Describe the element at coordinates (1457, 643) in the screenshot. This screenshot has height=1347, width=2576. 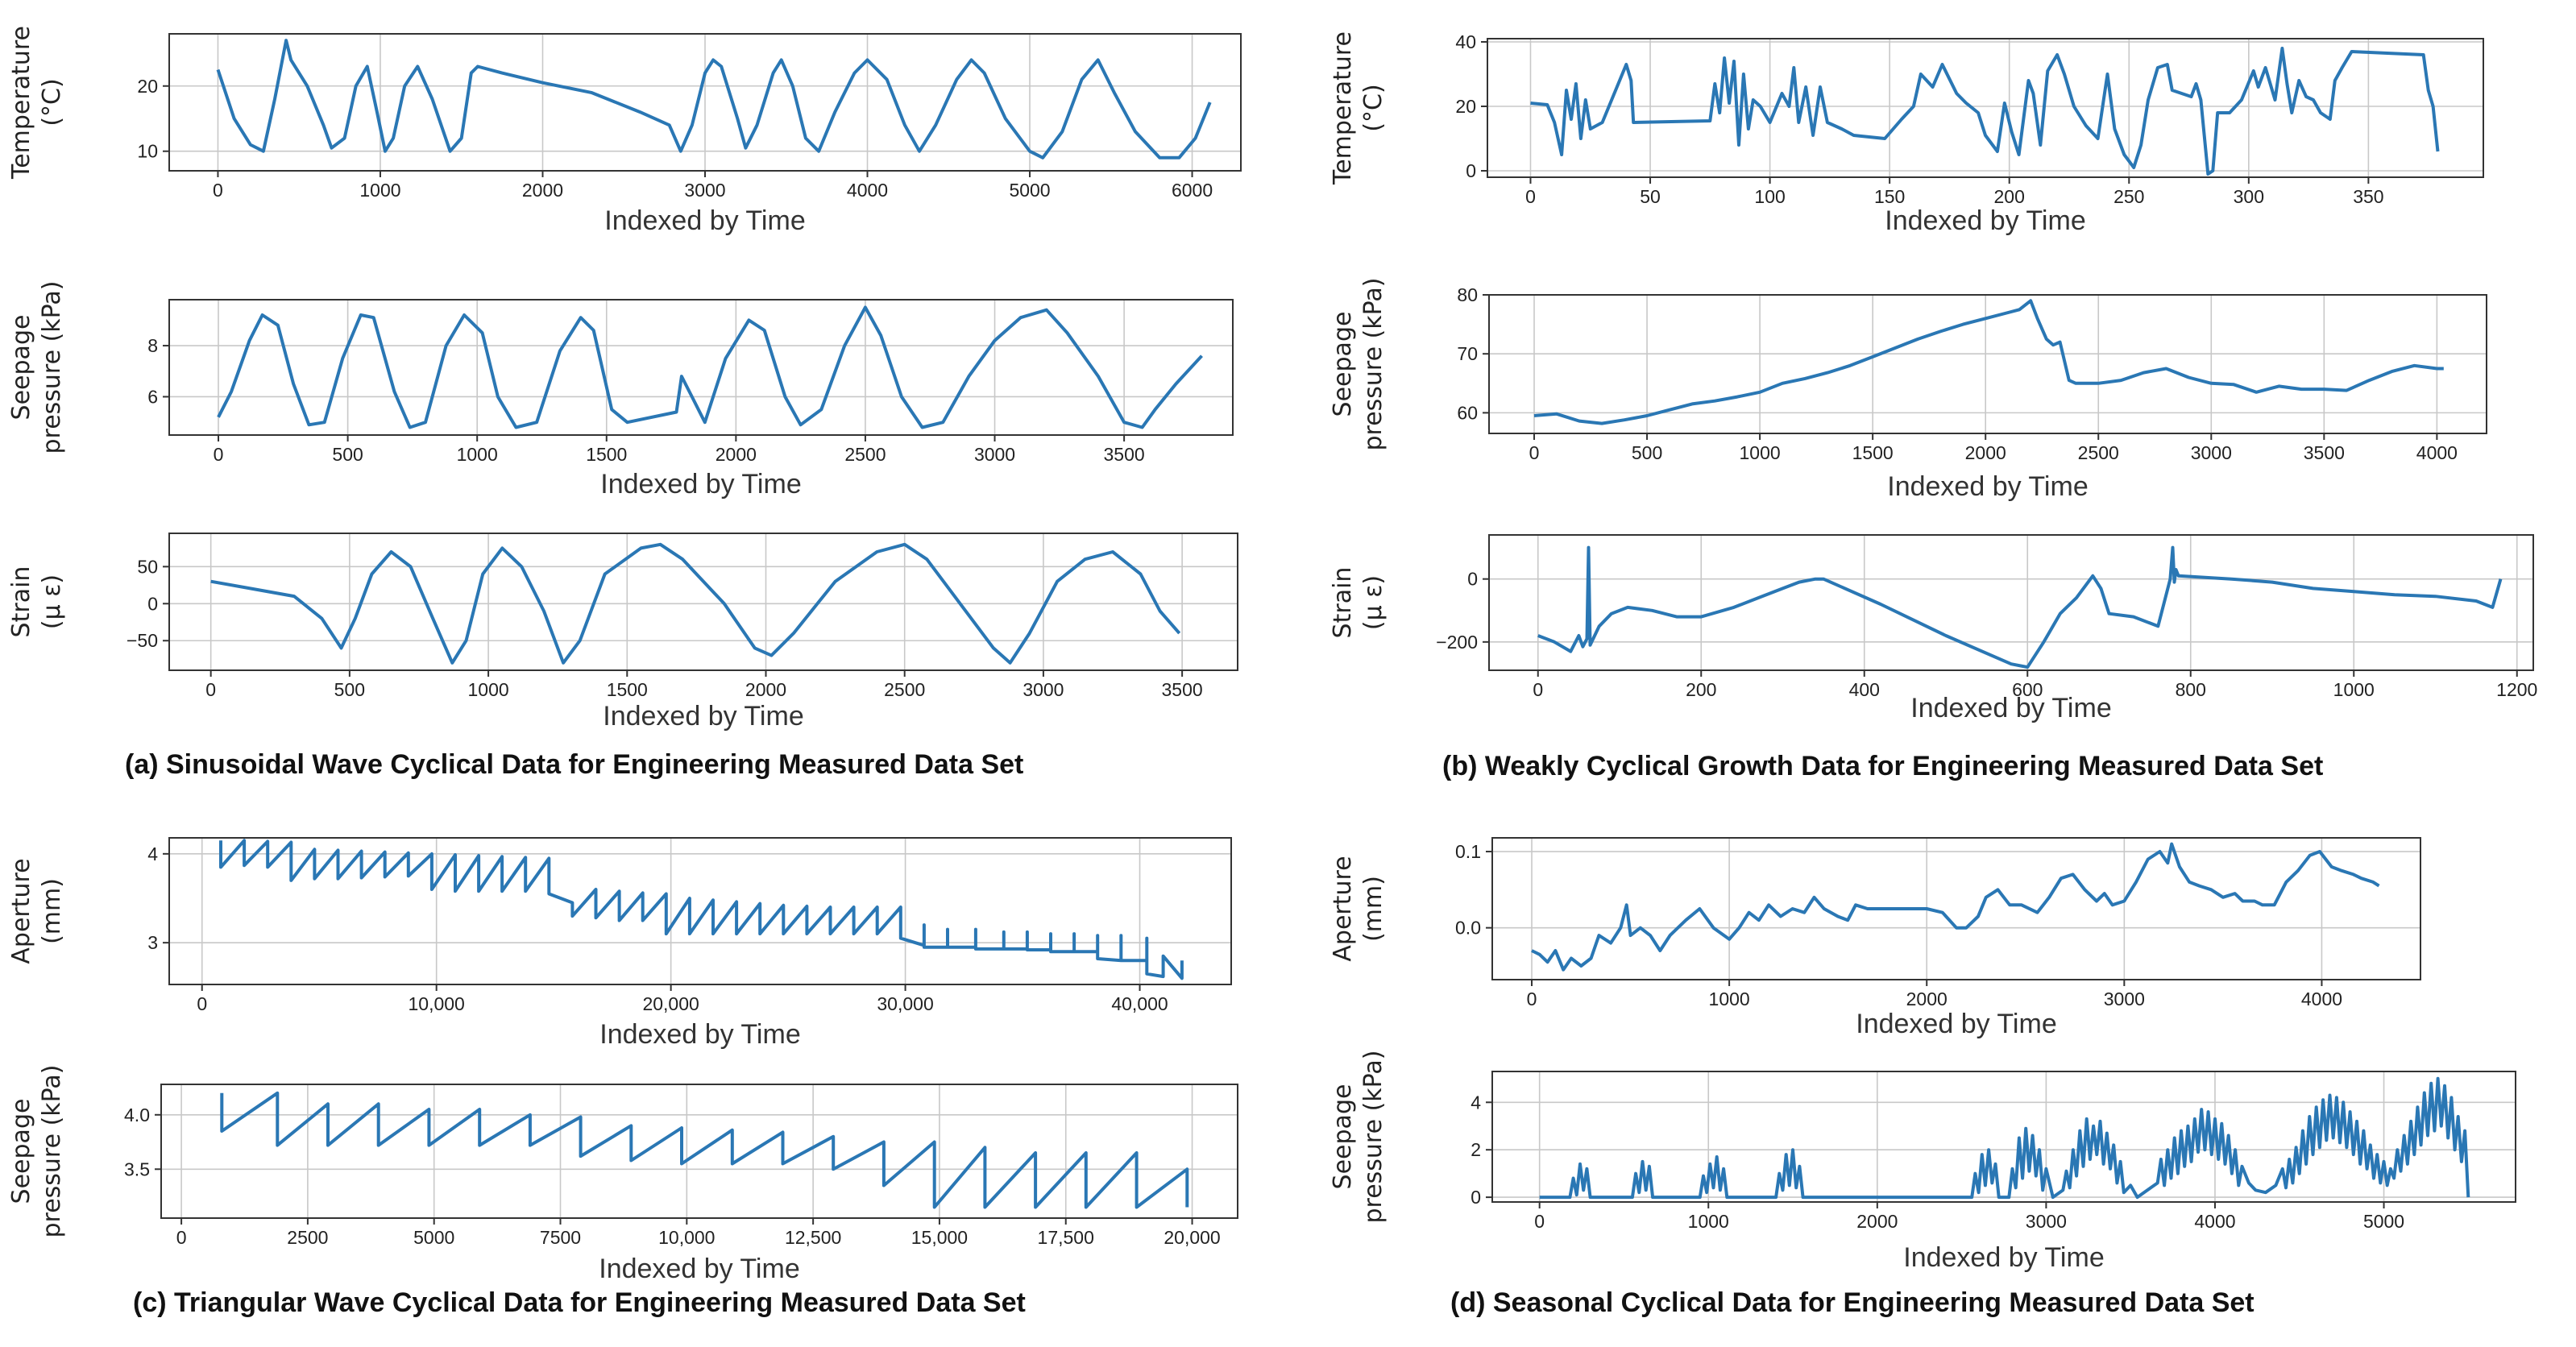
I see `y-tick-label: −200` at that location.